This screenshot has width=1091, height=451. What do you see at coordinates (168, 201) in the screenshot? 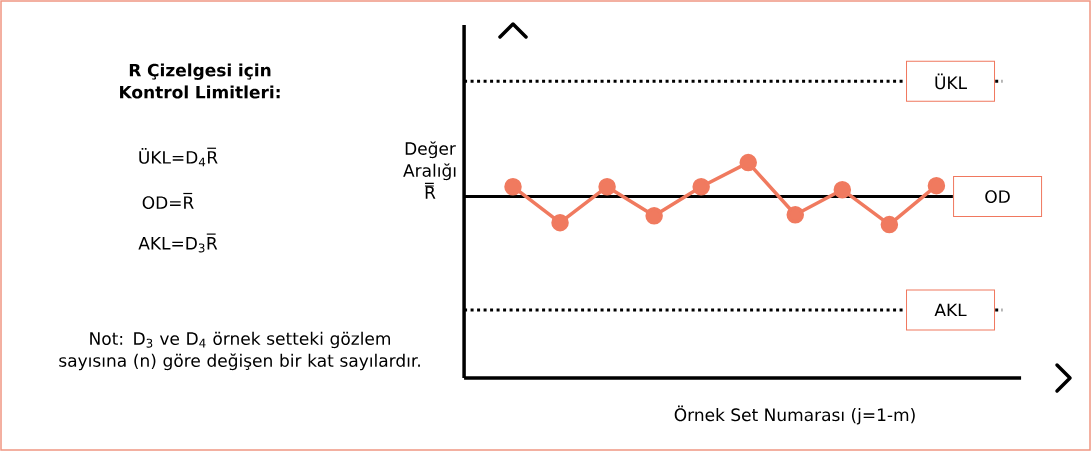
I see `text: OD=R̅` at bounding box center [168, 201].